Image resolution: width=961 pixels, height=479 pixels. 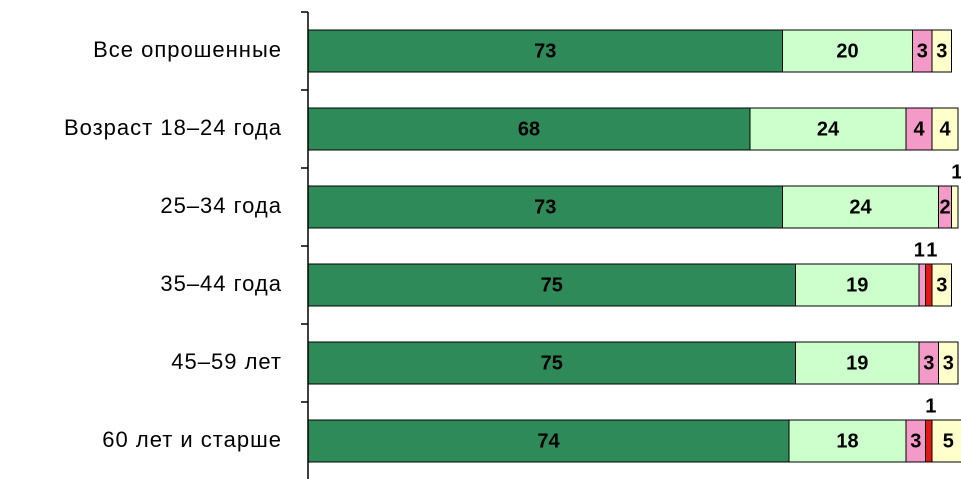 I want to click on value-label: 5, so click(x=948, y=441).